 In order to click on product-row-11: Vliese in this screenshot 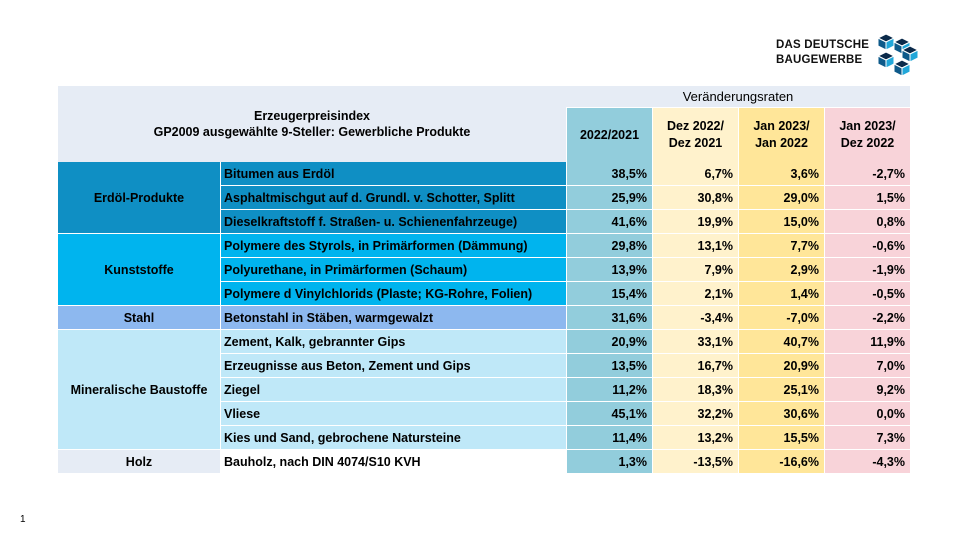, I will do `click(393, 414)`.